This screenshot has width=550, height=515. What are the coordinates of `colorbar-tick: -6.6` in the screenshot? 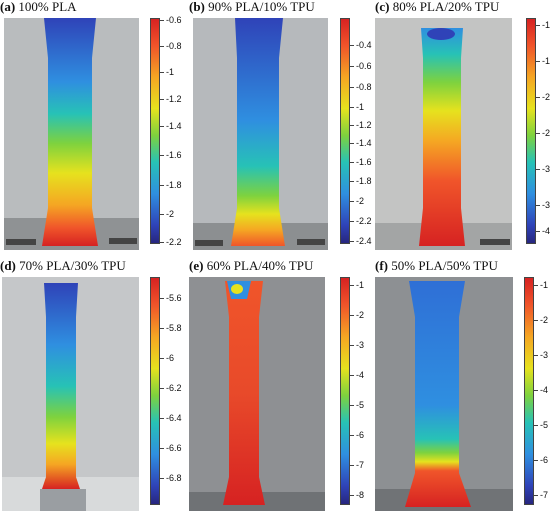 It's located at (171, 448).